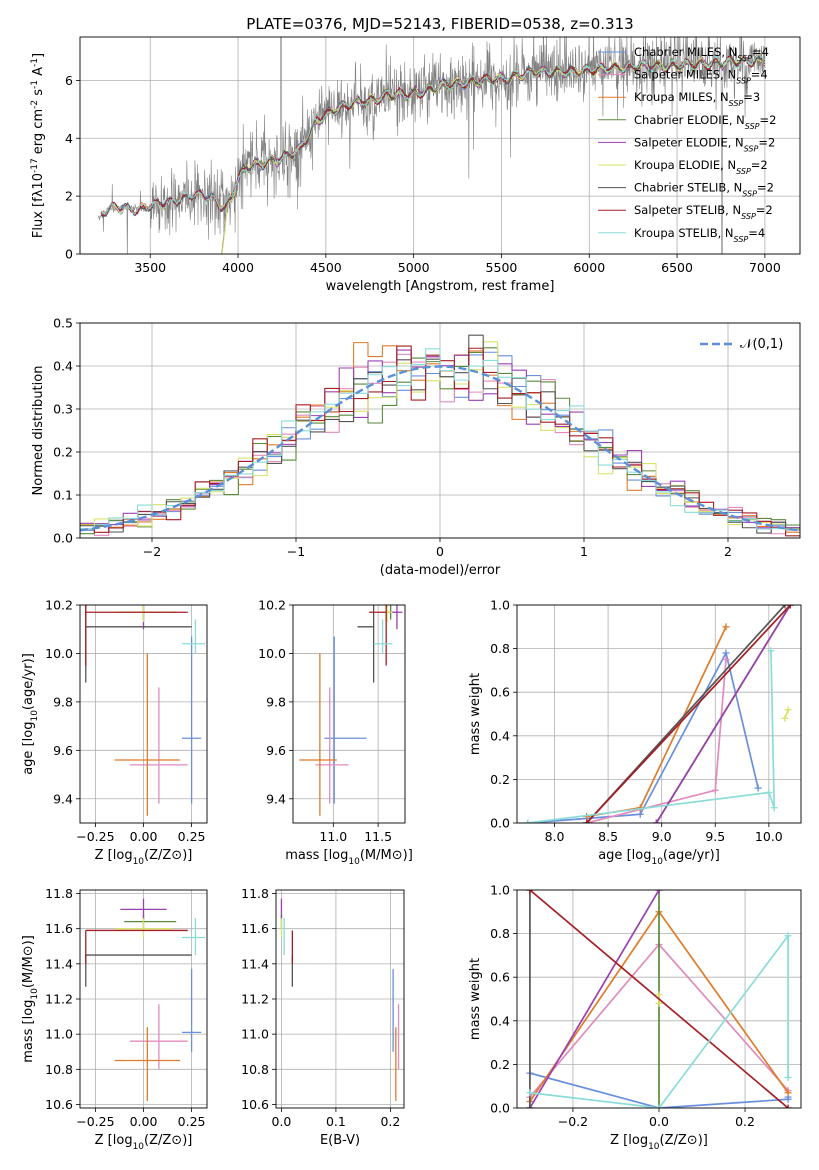 The width and height of the screenshot is (819, 1170). I want to click on x-tick-label: 1, so click(584, 551).